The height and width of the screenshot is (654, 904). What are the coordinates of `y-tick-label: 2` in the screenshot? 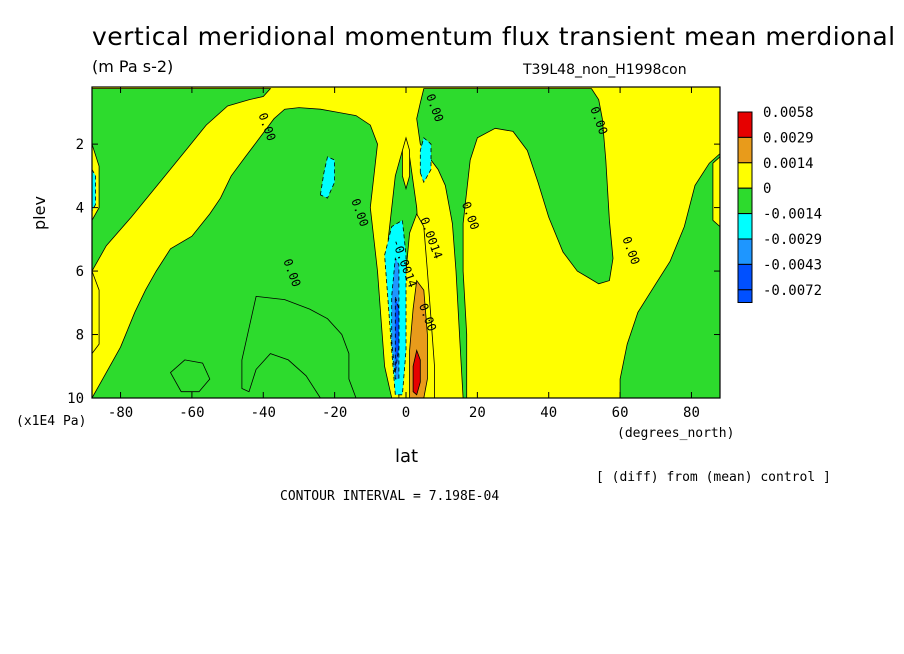 It's located at (80, 145).